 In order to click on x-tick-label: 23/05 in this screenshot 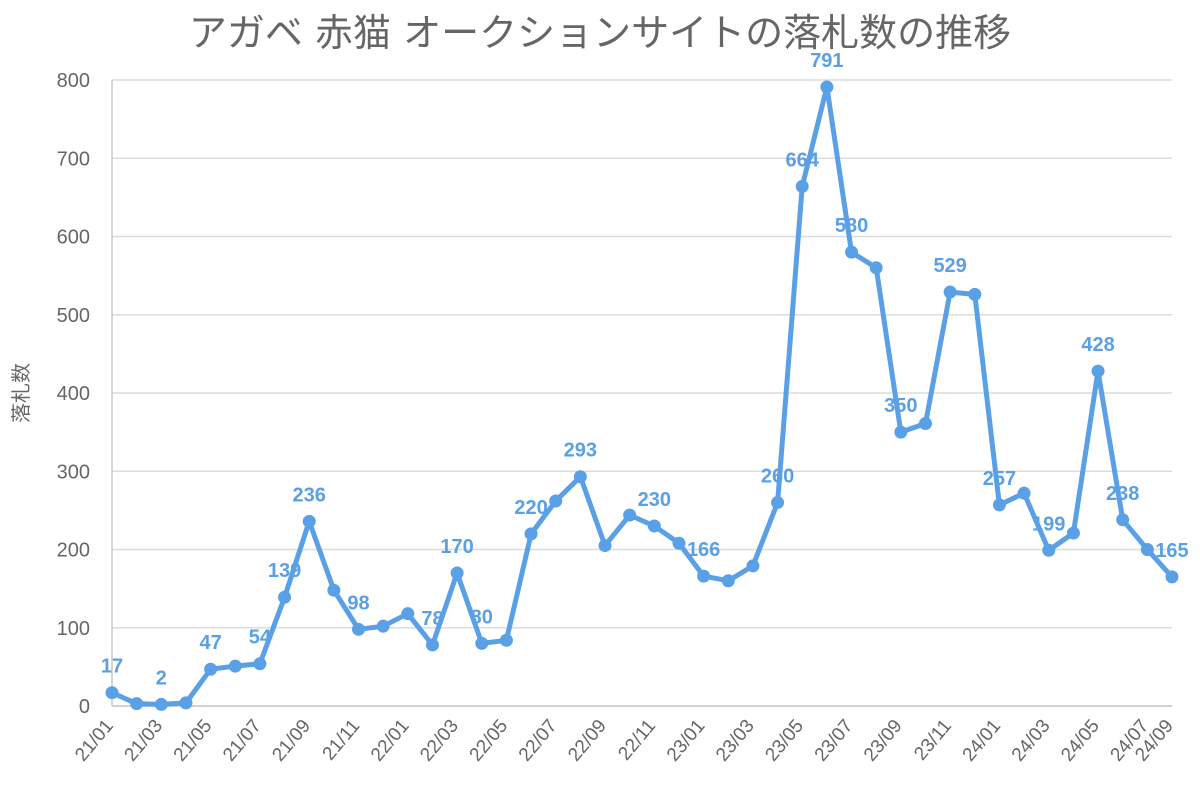, I will do `click(784, 741)`.